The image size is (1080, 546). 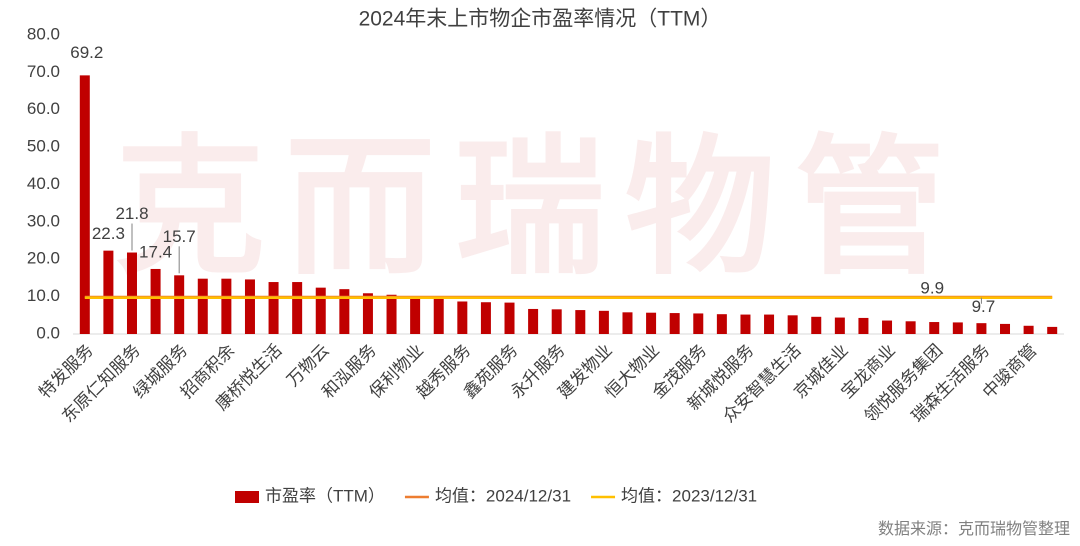 I want to click on data-label: 22.3, so click(x=108, y=233).